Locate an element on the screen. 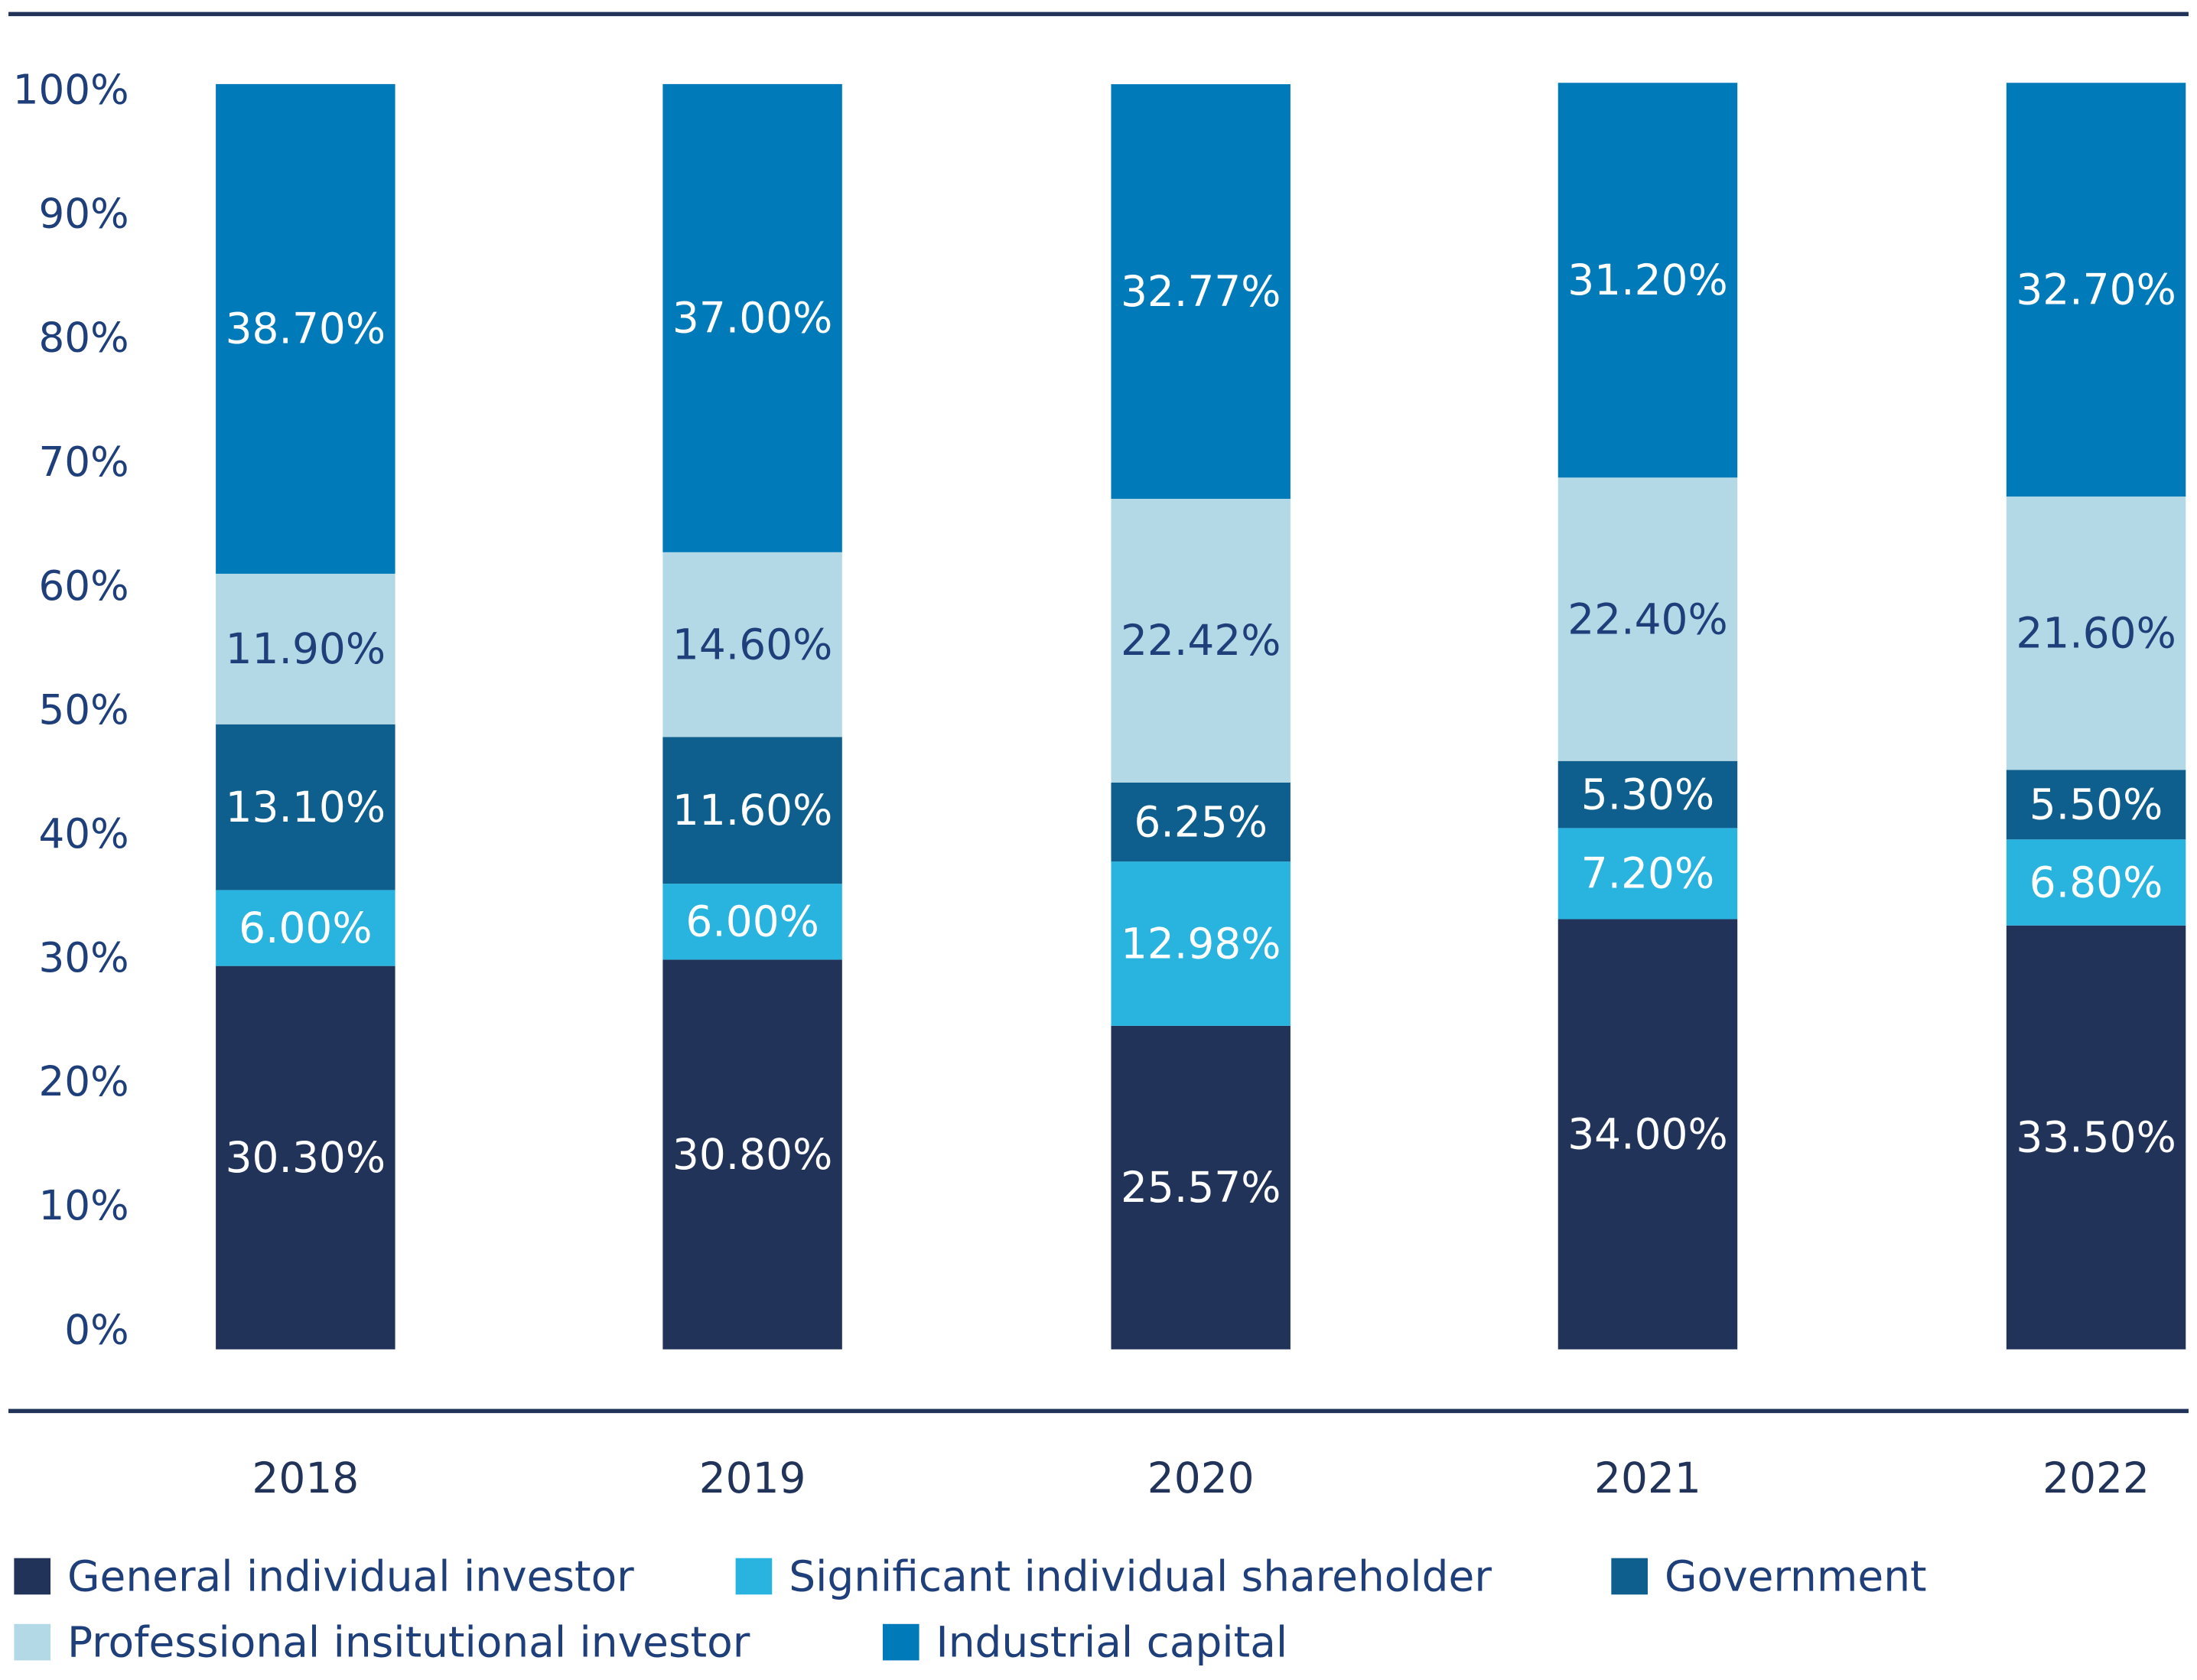 Image resolution: width=2197 pixels, height=1680 pixels. y-tick-label: 30% is located at coordinates (84, 958).